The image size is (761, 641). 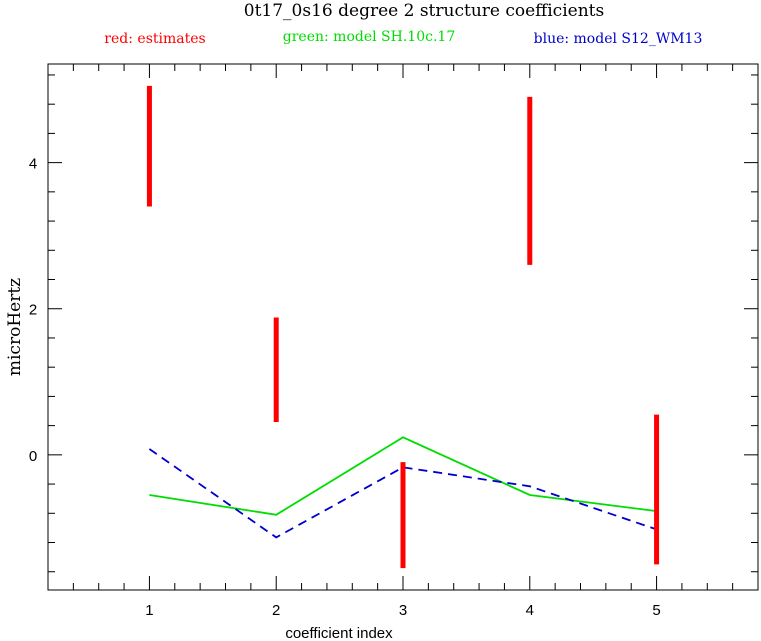 What do you see at coordinates (402, 493) in the screenshot?
I see `series-line-s12wm13` at bounding box center [402, 493].